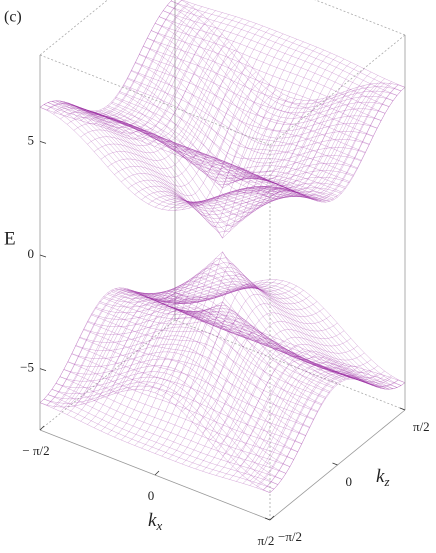 The width and height of the screenshot is (436, 553). What do you see at coordinates (43, 142) in the screenshot?
I see `y-tick` at bounding box center [43, 142].